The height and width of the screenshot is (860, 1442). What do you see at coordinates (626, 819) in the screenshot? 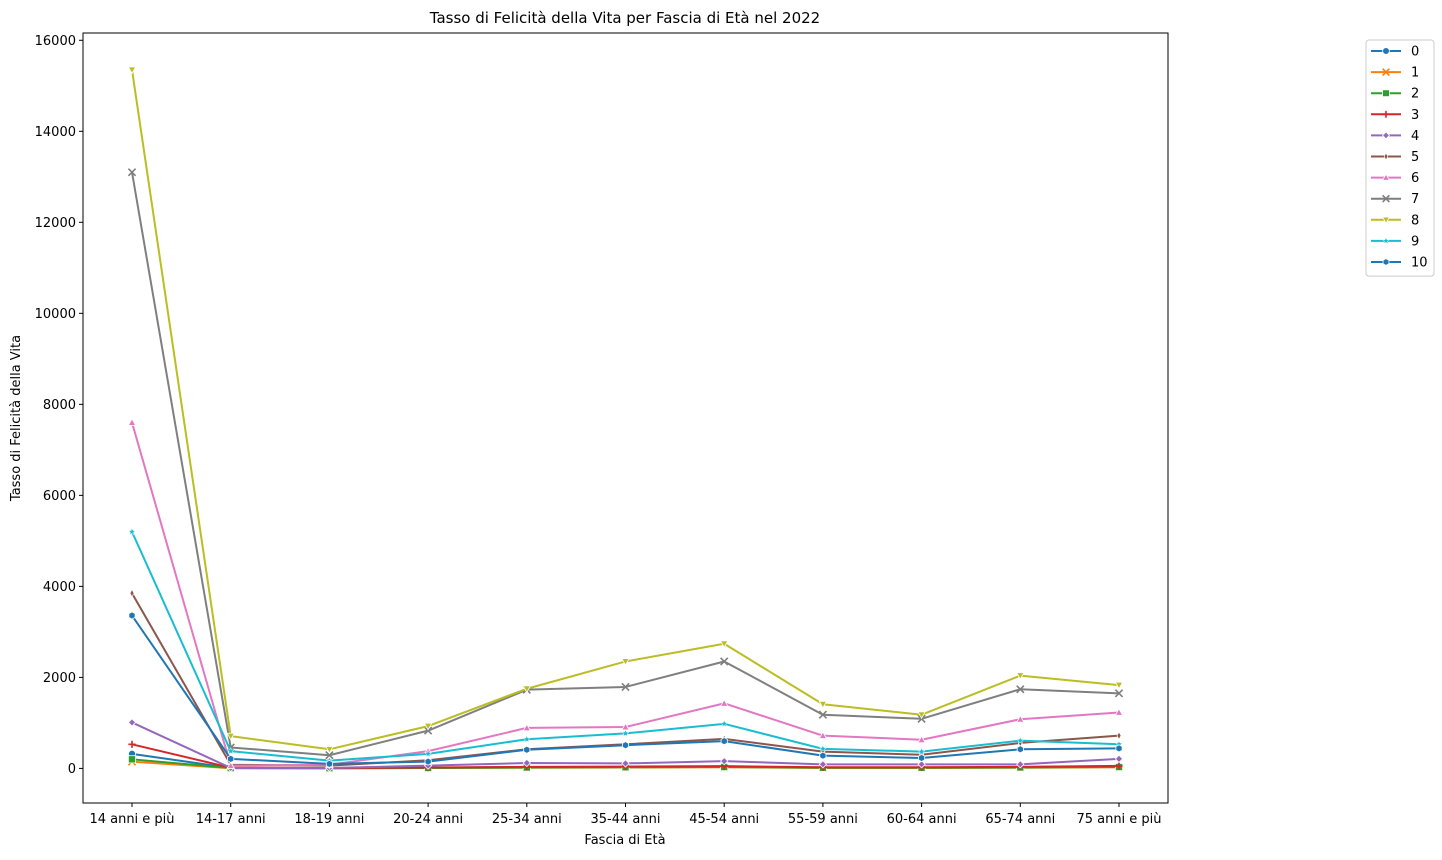
I see `x-tick-label: 35-44 anni` at bounding box center [626, 819].